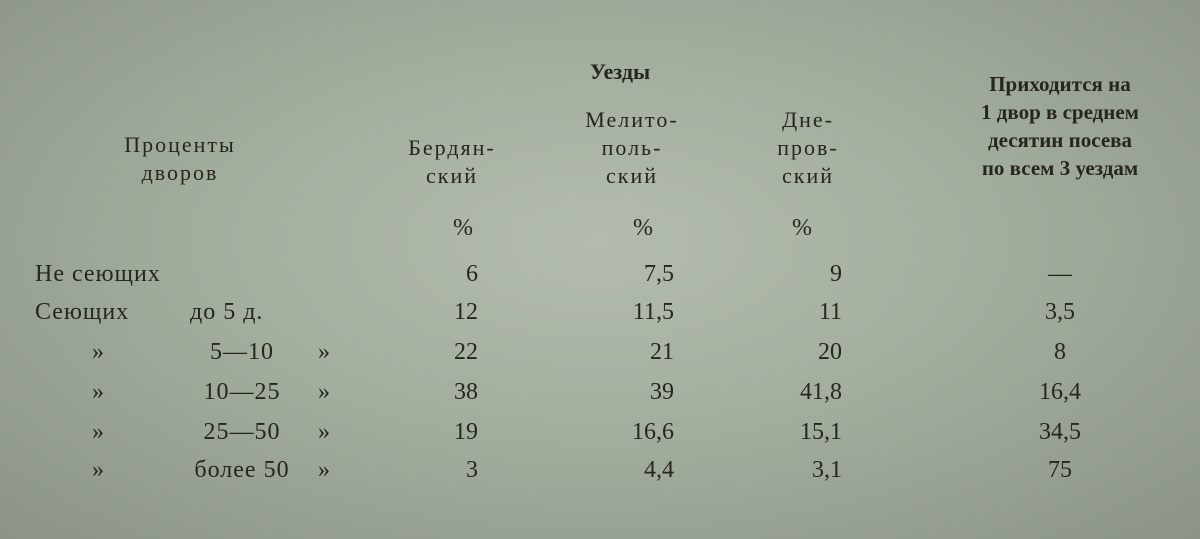 This screenshot has height=539, width=1200. Describe the element at coordinates (242, 352) in the screenshot. I see `row-range: 5—10` at that location.